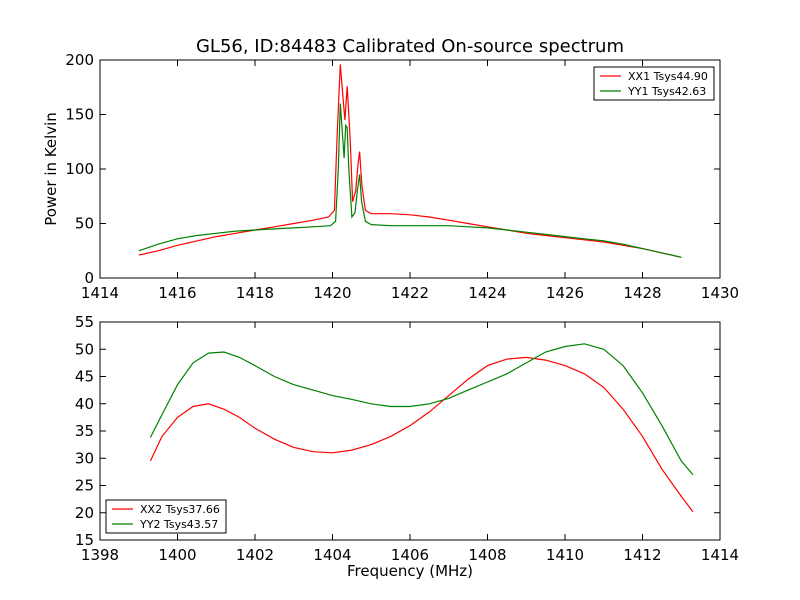  I want to click on y-tick-label: 100, so click(79, 169).